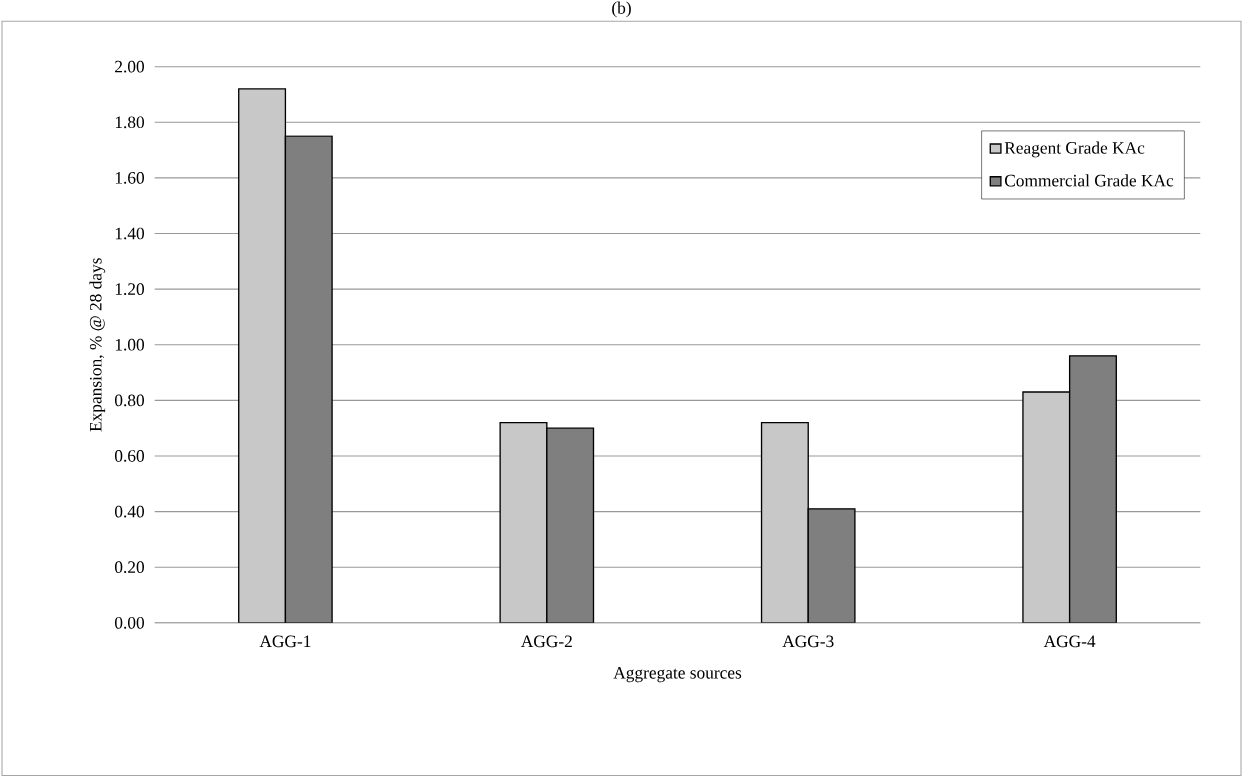 This screenshot has height=778, width=1243. What do you see at coordinates (621, 9) in the screenshot?
I see `chart-title: (b)` at bounding box center [621, 9].